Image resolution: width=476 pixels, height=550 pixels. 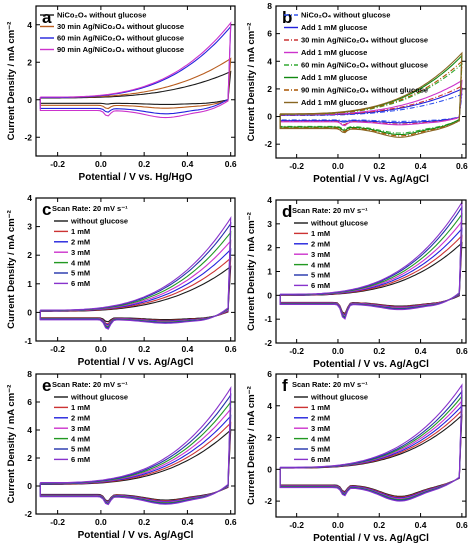 What do you see at coordinates (364, 90) in the screenshot?
I see `legend-entry: 90 min Ag/NiCo₂O₄ without glucose` at bounding box center [364, 90].